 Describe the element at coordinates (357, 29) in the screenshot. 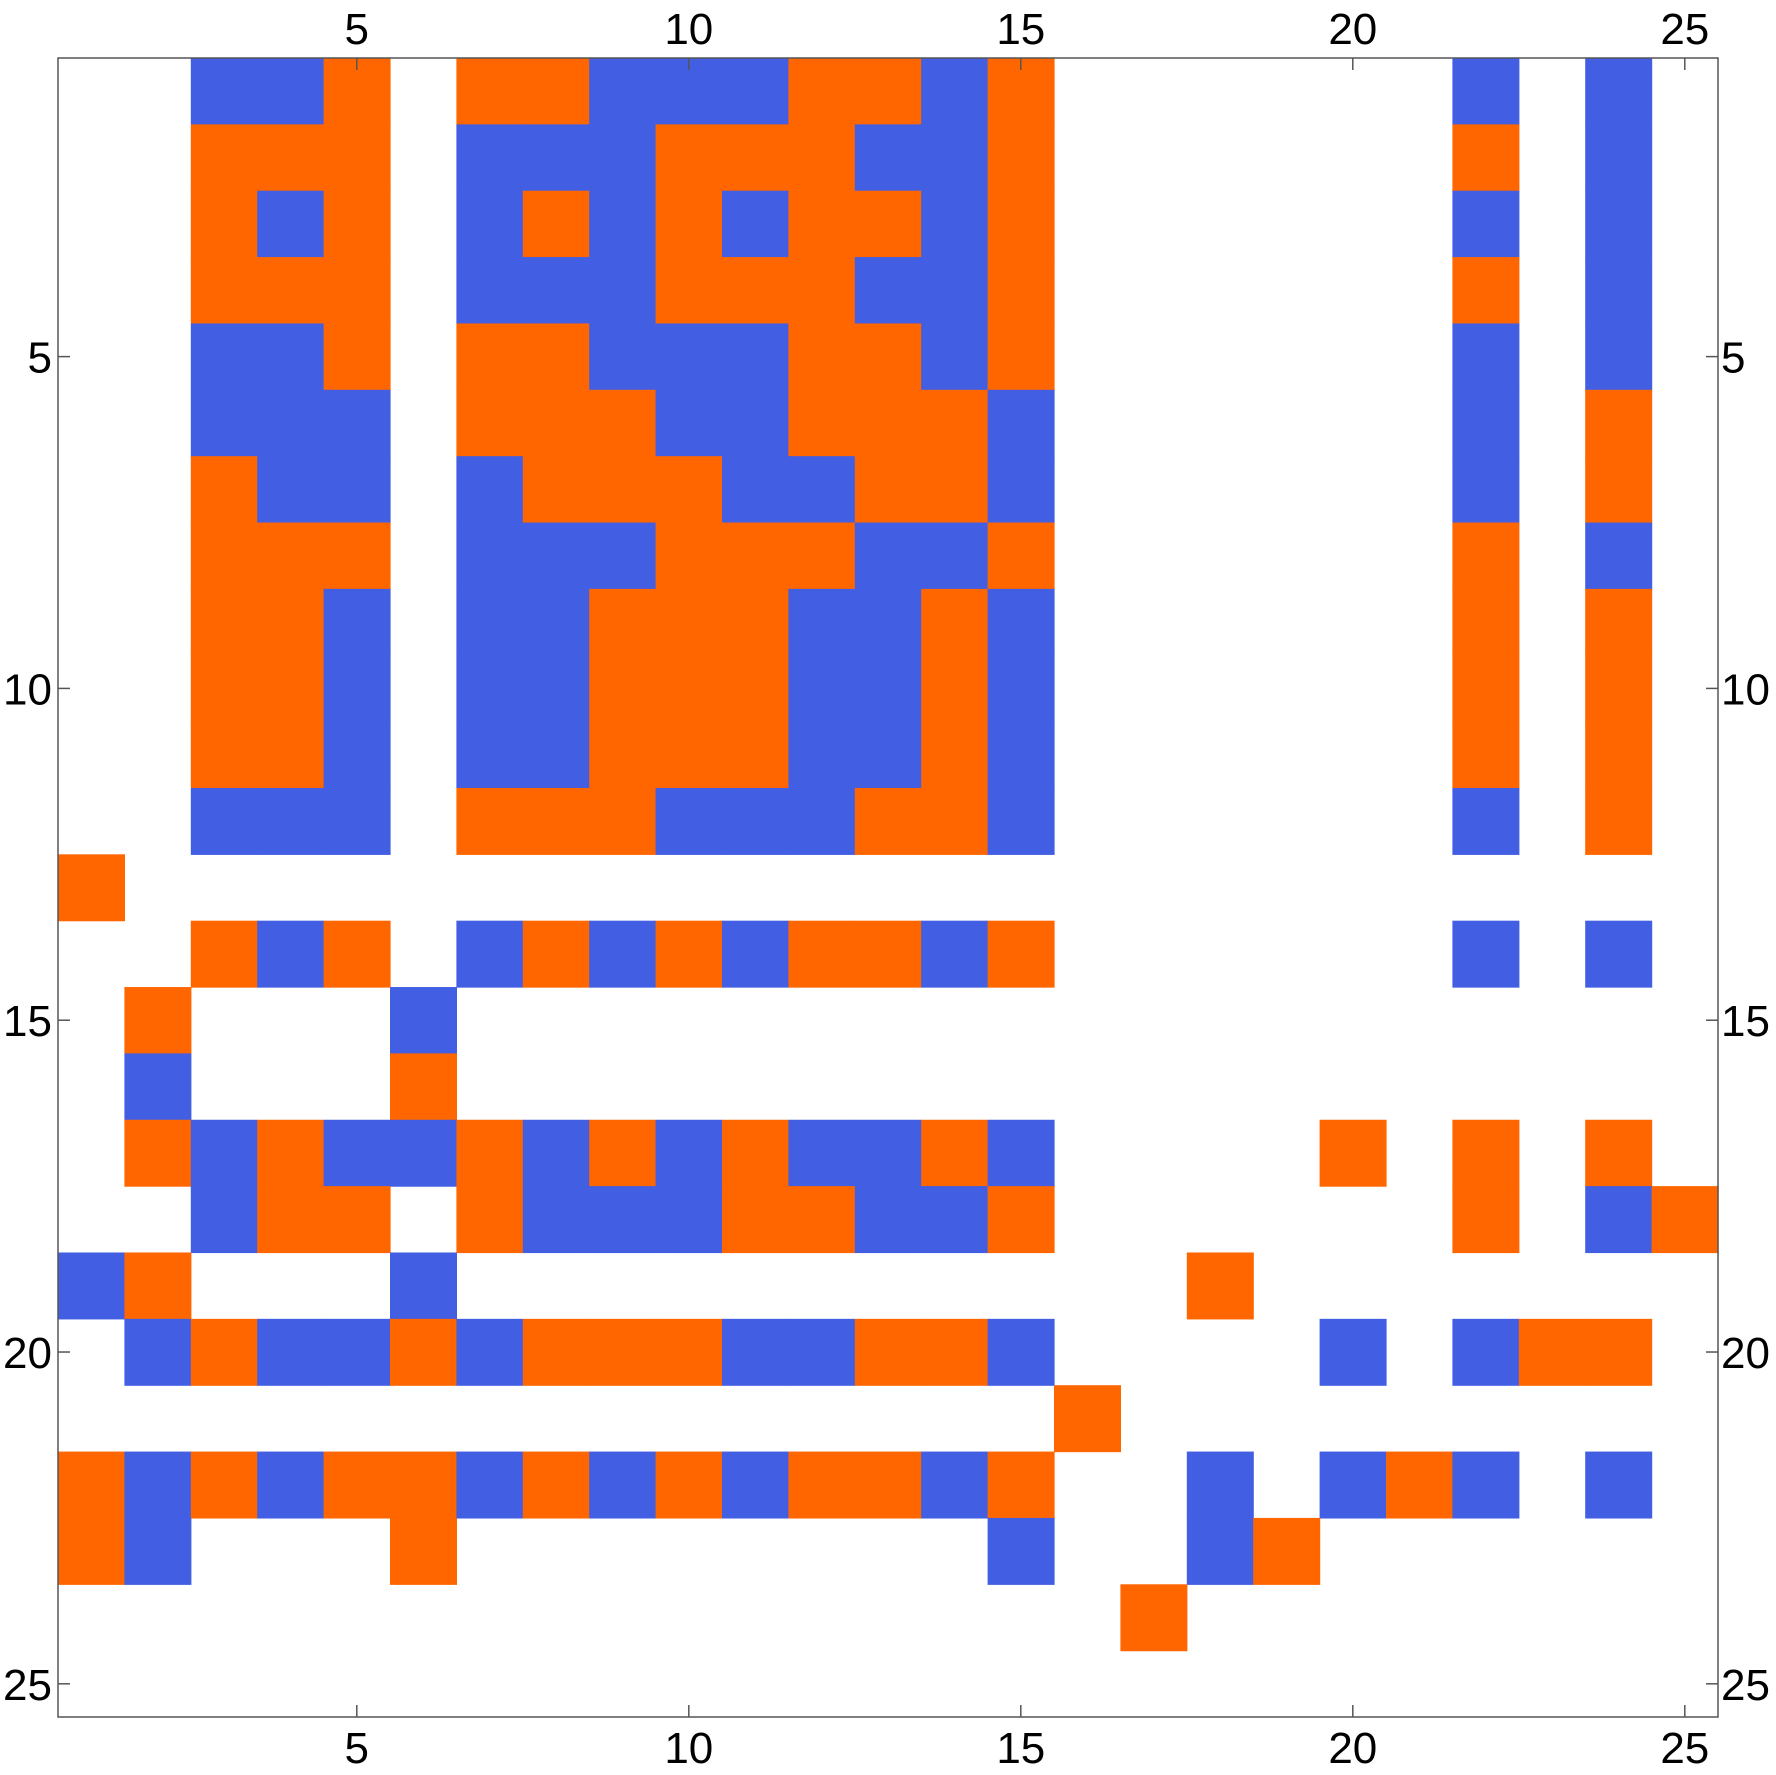

I see `x-tick-label-top: 5` at that location.